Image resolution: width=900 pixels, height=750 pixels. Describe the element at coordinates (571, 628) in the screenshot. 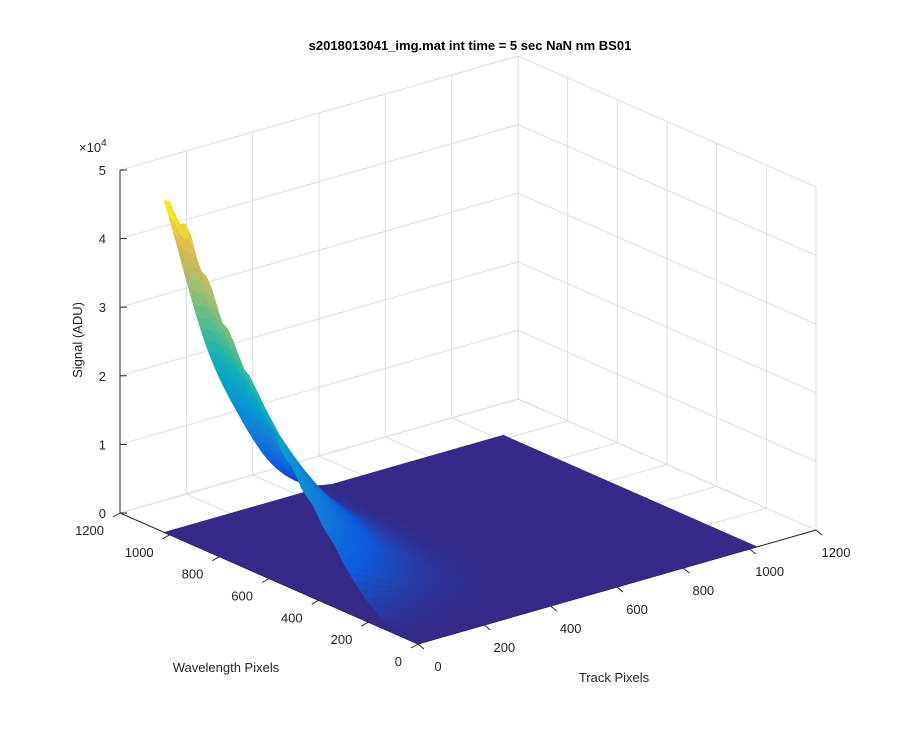

I see `x-tick-label: 400` at that location.